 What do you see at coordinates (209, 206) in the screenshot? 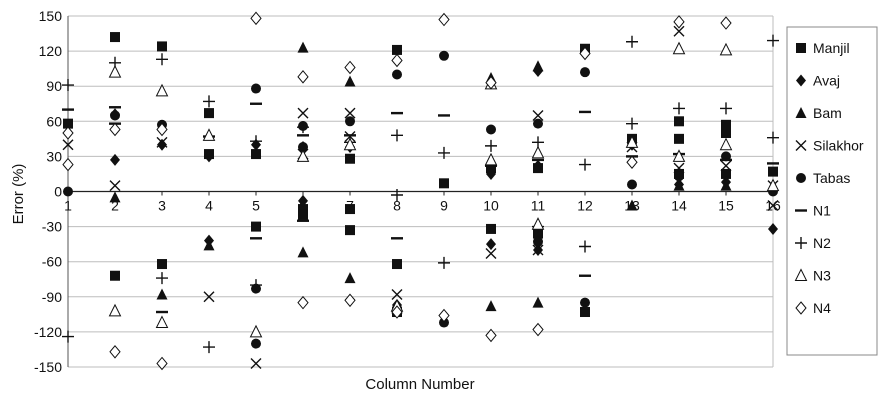
I see `x-tick-label: 4` at bounding box center [209, 206].